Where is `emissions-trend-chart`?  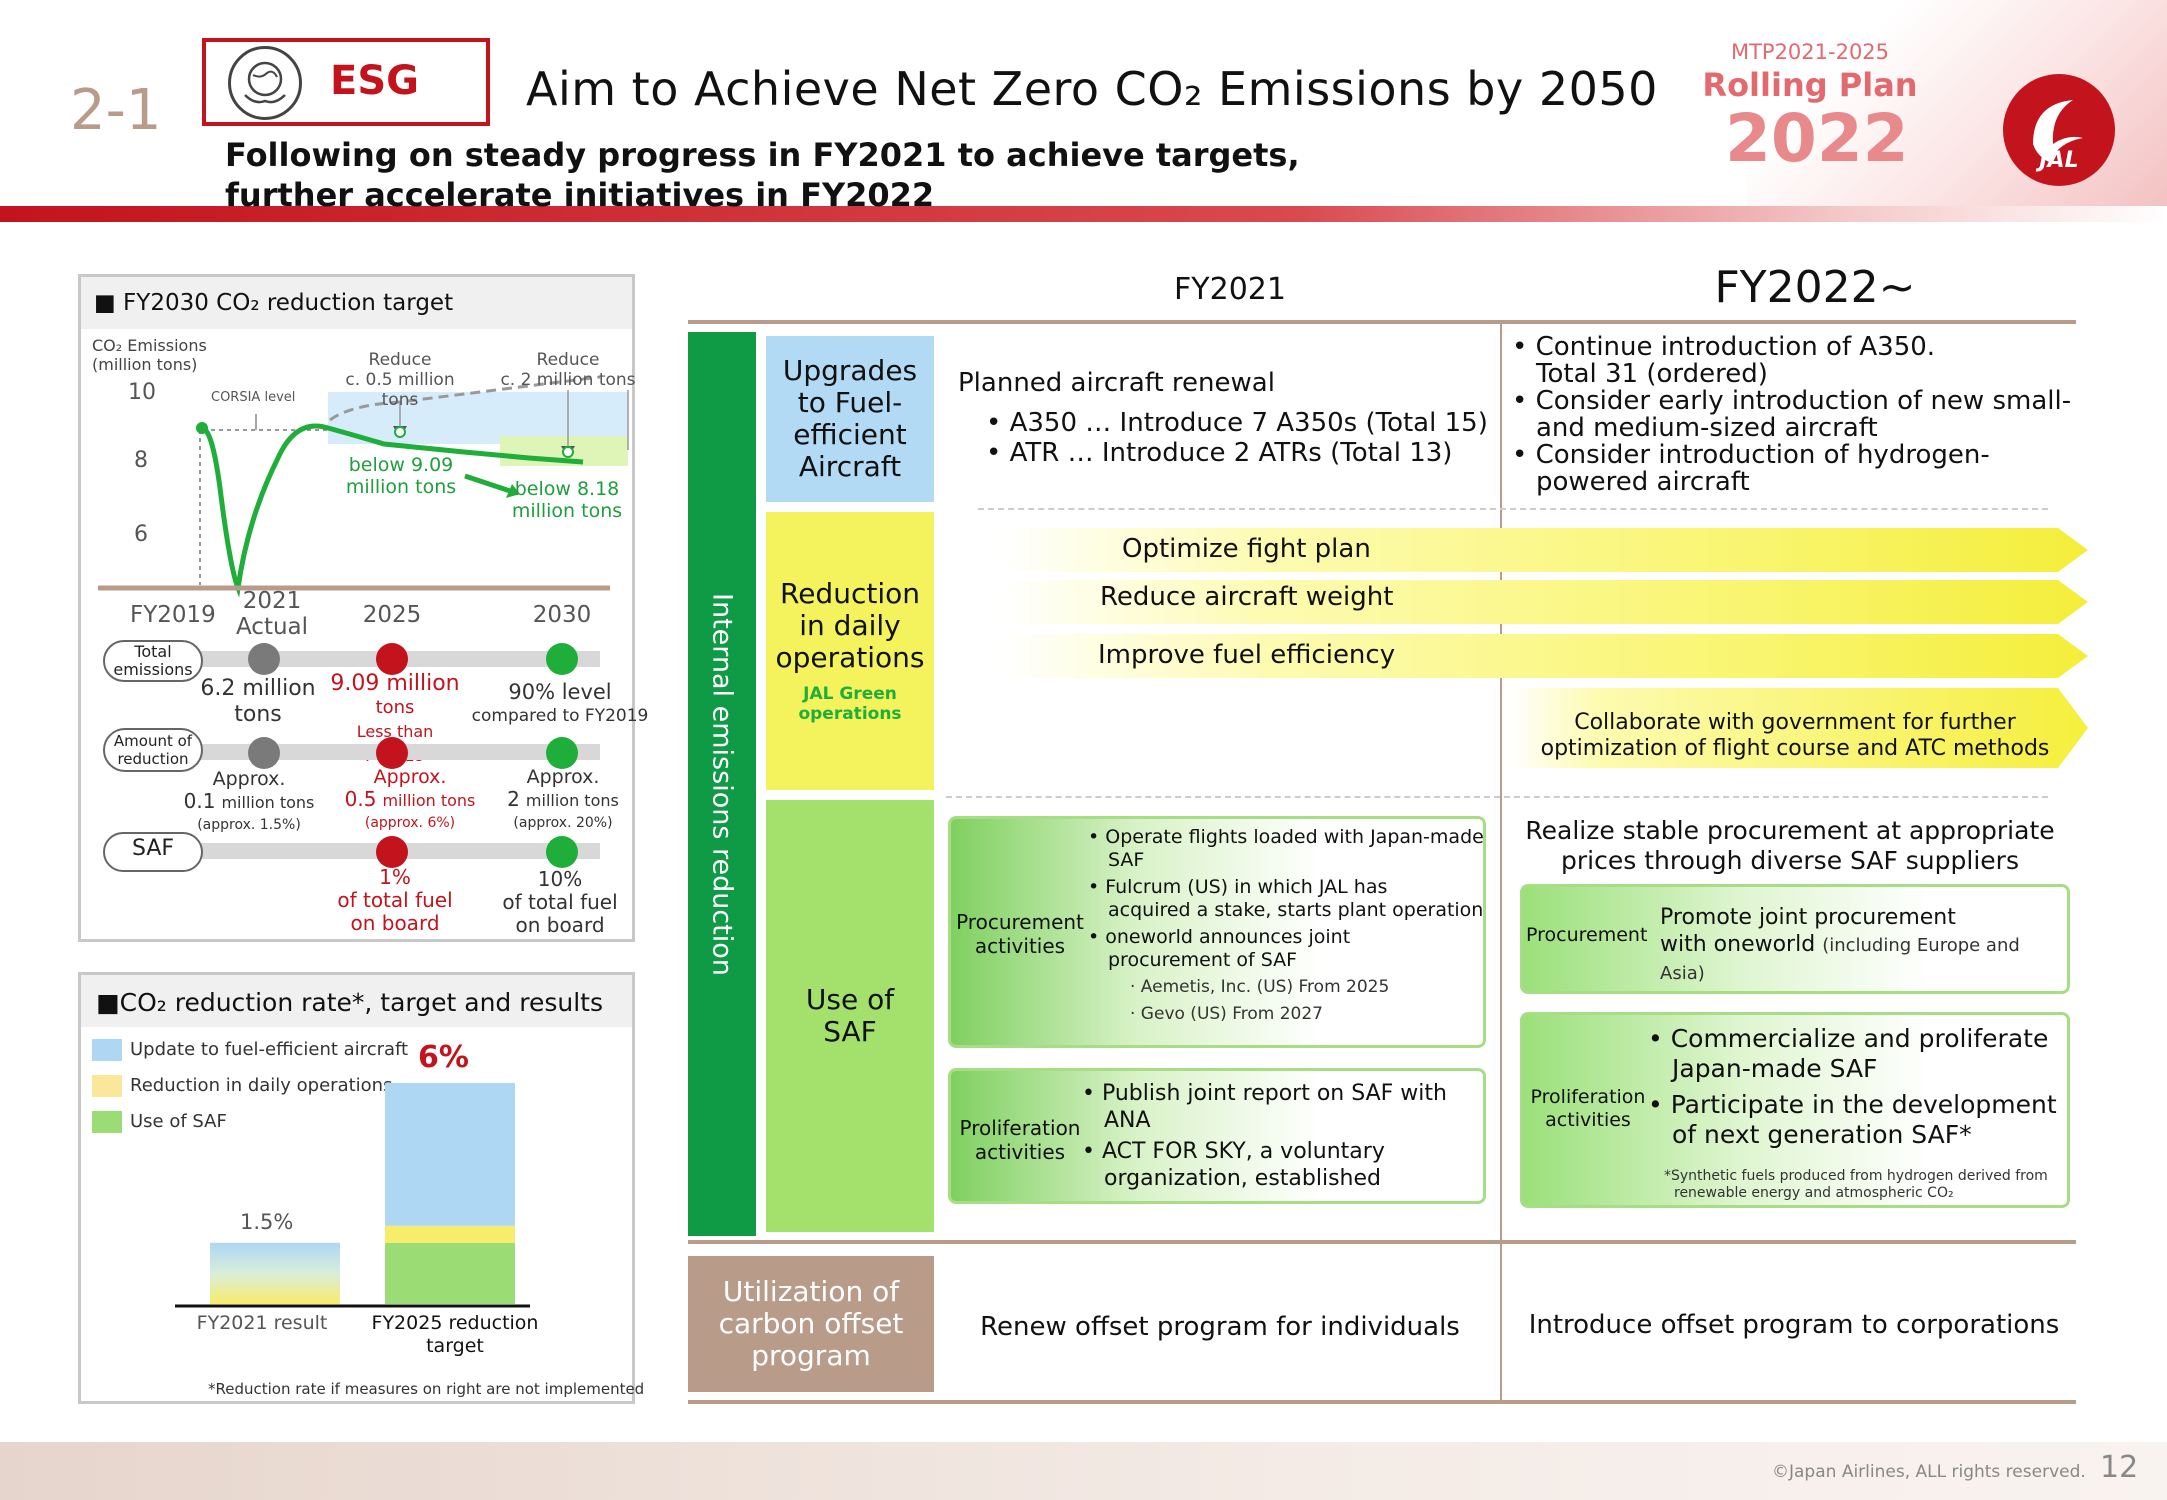 emissions-trend-chart is located at coordinates (363, 486).